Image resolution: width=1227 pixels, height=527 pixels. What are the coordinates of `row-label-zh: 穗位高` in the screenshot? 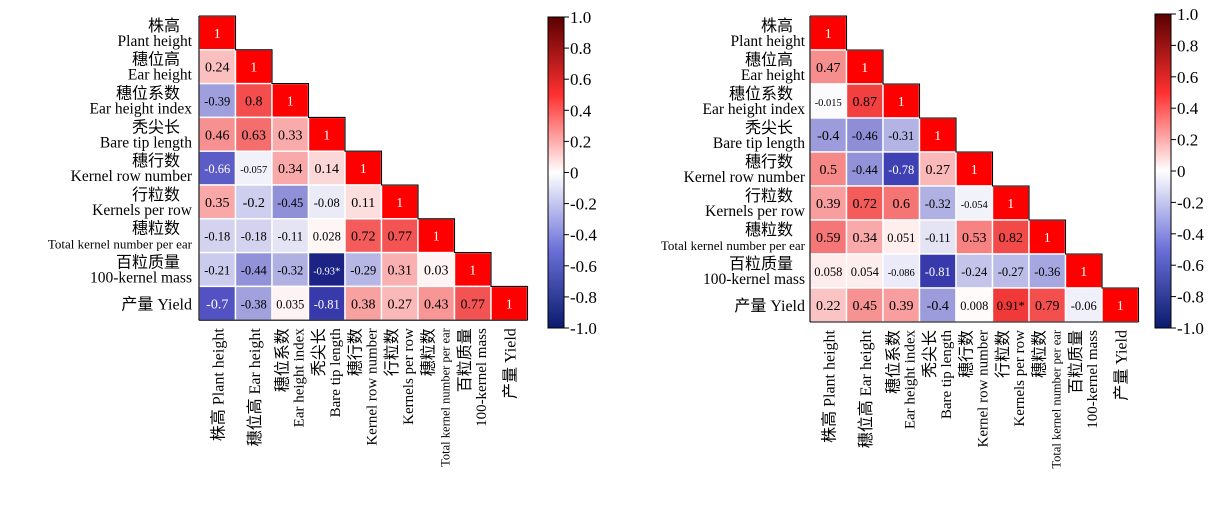 It's located at (769, 60).